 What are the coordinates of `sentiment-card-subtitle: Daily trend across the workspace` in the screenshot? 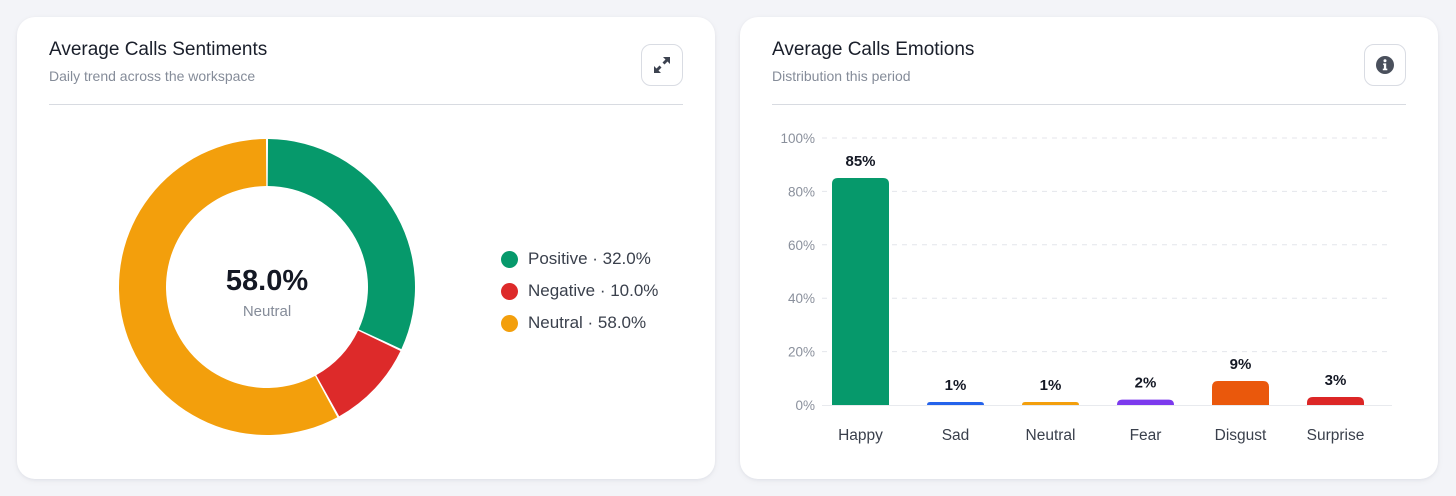 It's located at (152, 76).